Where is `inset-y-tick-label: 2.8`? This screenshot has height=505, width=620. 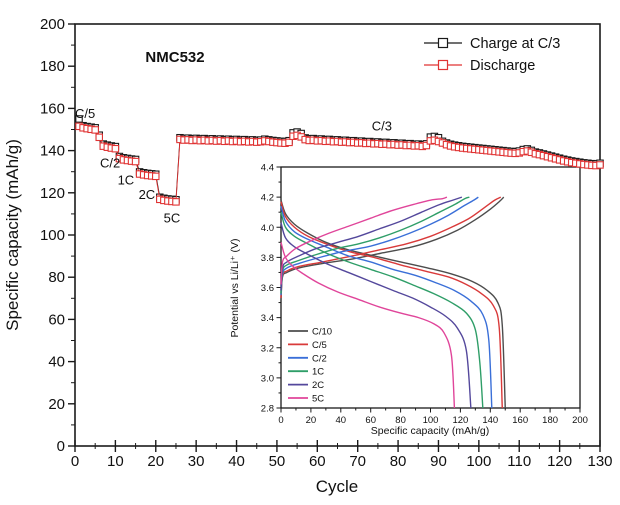
inset-y-tick-label: 2.8 is located at coordinates (267, 409).